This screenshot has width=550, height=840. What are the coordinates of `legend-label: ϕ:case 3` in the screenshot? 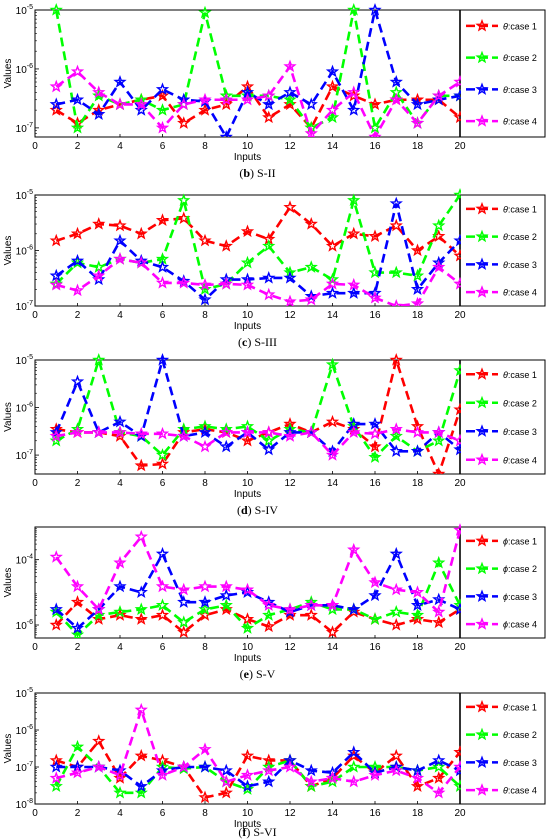 It's located at (520, 597).